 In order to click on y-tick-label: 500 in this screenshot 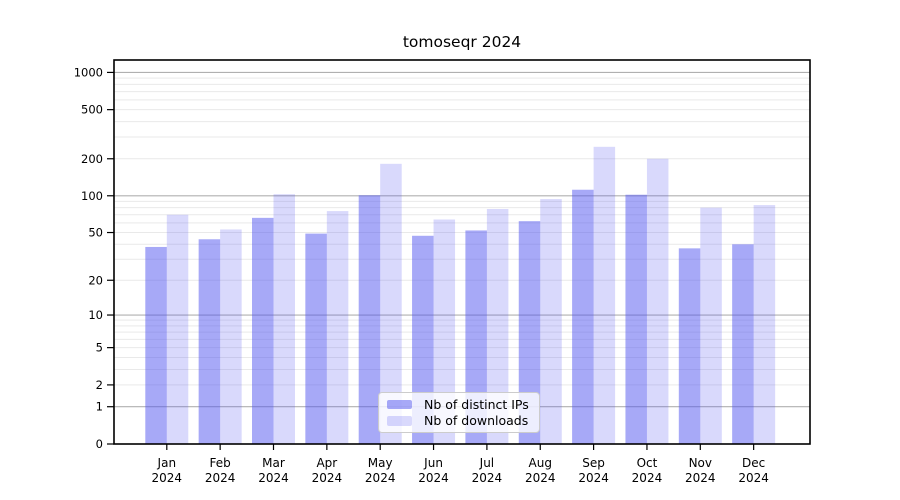, I will do `click(92, 110)`.